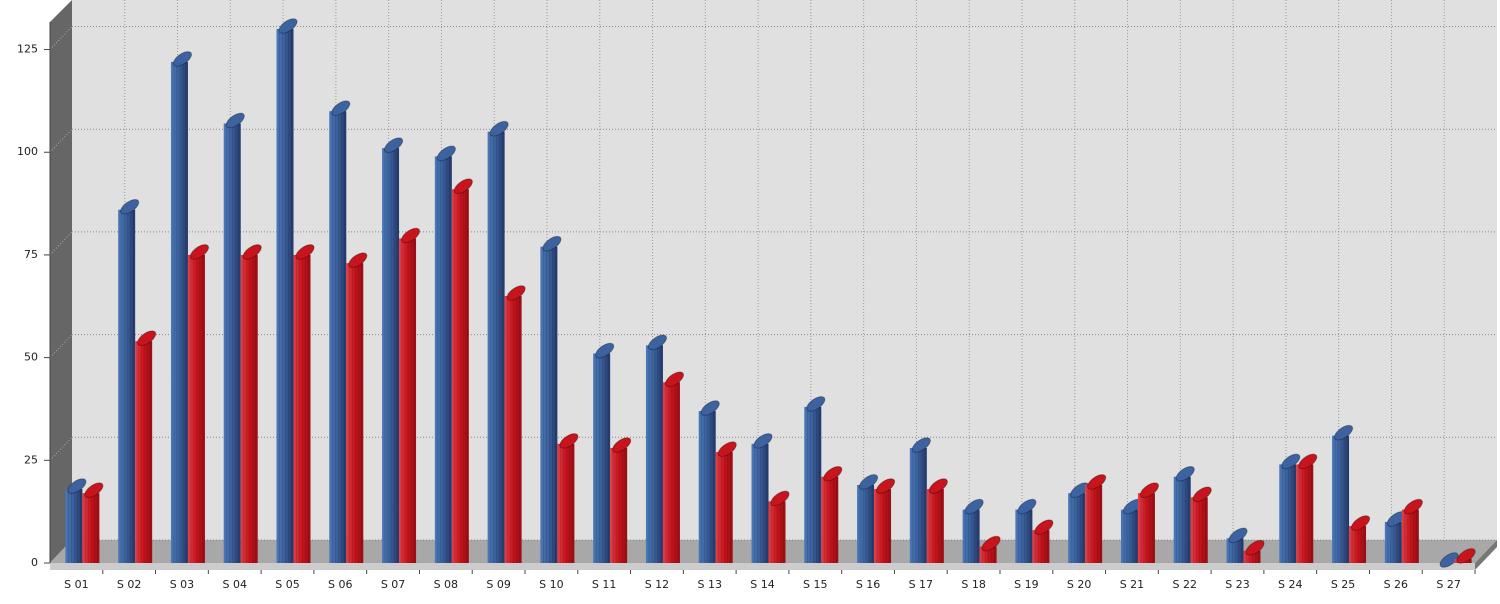 This screenshot has width=1500, height=604. I want to click on x-tick-label: S 23, so click(1237, 584).